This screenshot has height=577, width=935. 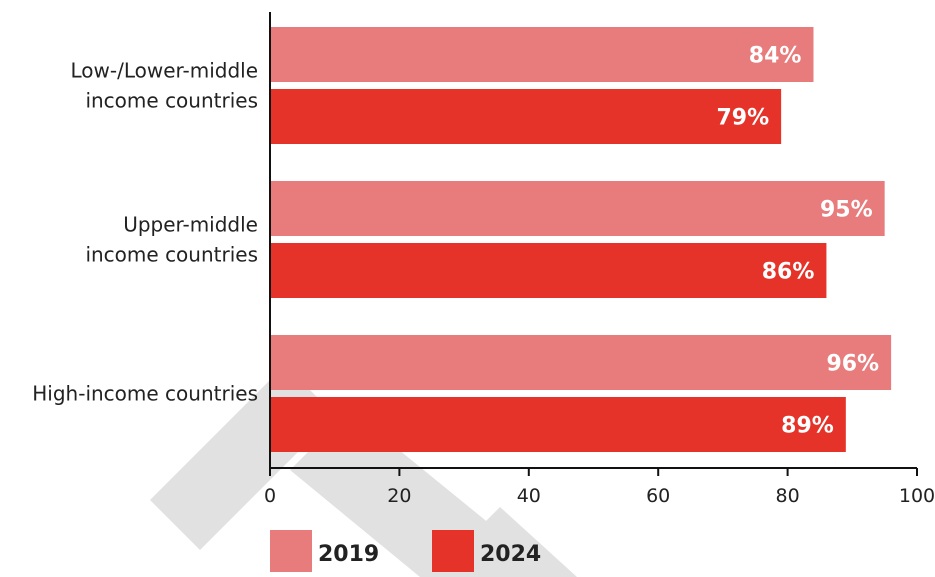 I want to click on legend: 2019 2024, so click(x=405, y=551).